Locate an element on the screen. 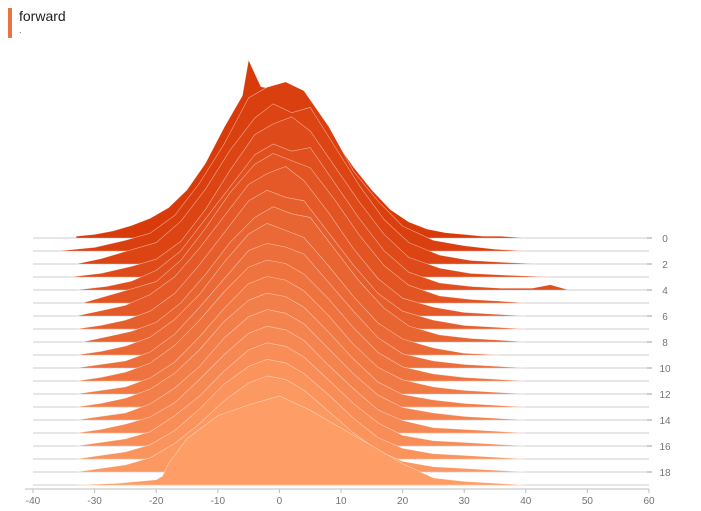 The height and width of the screenshot is (511, 701). x-tick-label: 10 is located at coordinates (341, 501).